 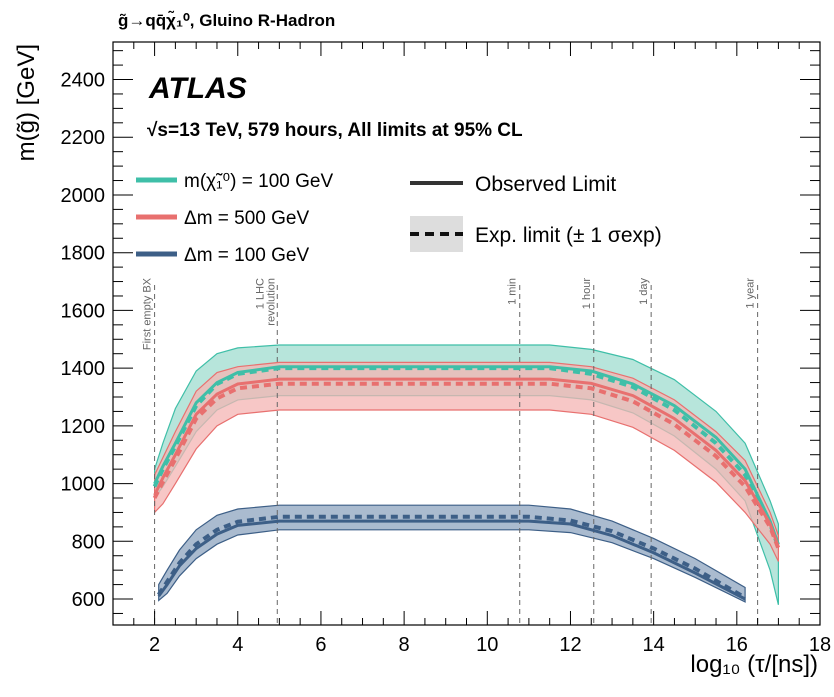 What do you see at coordinates (26, 102) in the screenshot?
I see `y-axis-label: m(g̃) [GeV]` at bounding box center [26, 102].